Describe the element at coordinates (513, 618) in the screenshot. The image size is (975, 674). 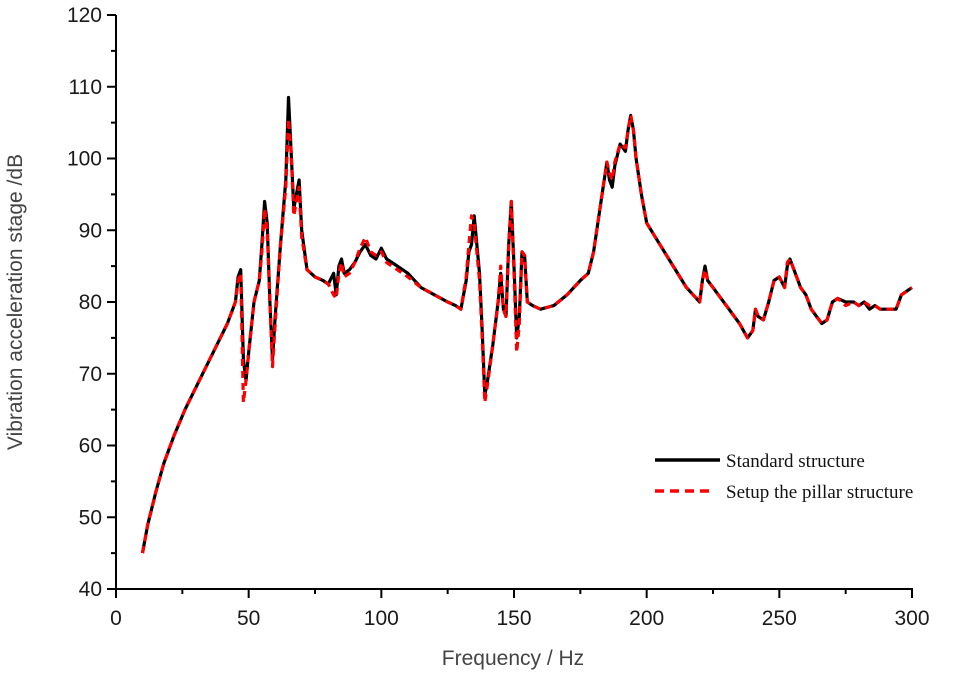
I see `x-tick-label: 150` at that location.